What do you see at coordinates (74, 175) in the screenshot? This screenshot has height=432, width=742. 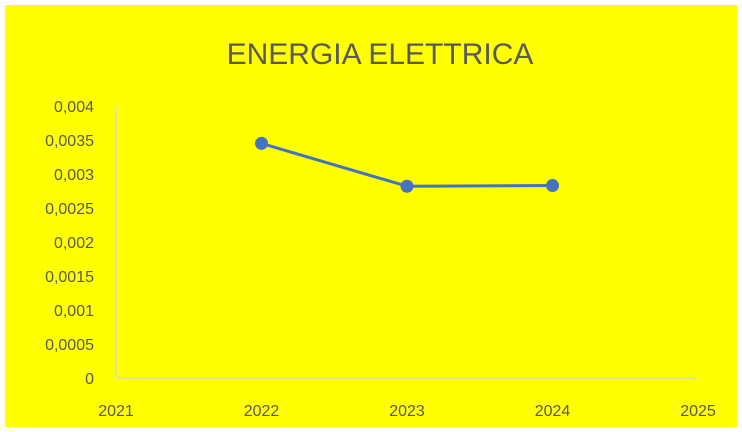 I see `y-tick-label: 0,003` at bounding box center [74, 175].